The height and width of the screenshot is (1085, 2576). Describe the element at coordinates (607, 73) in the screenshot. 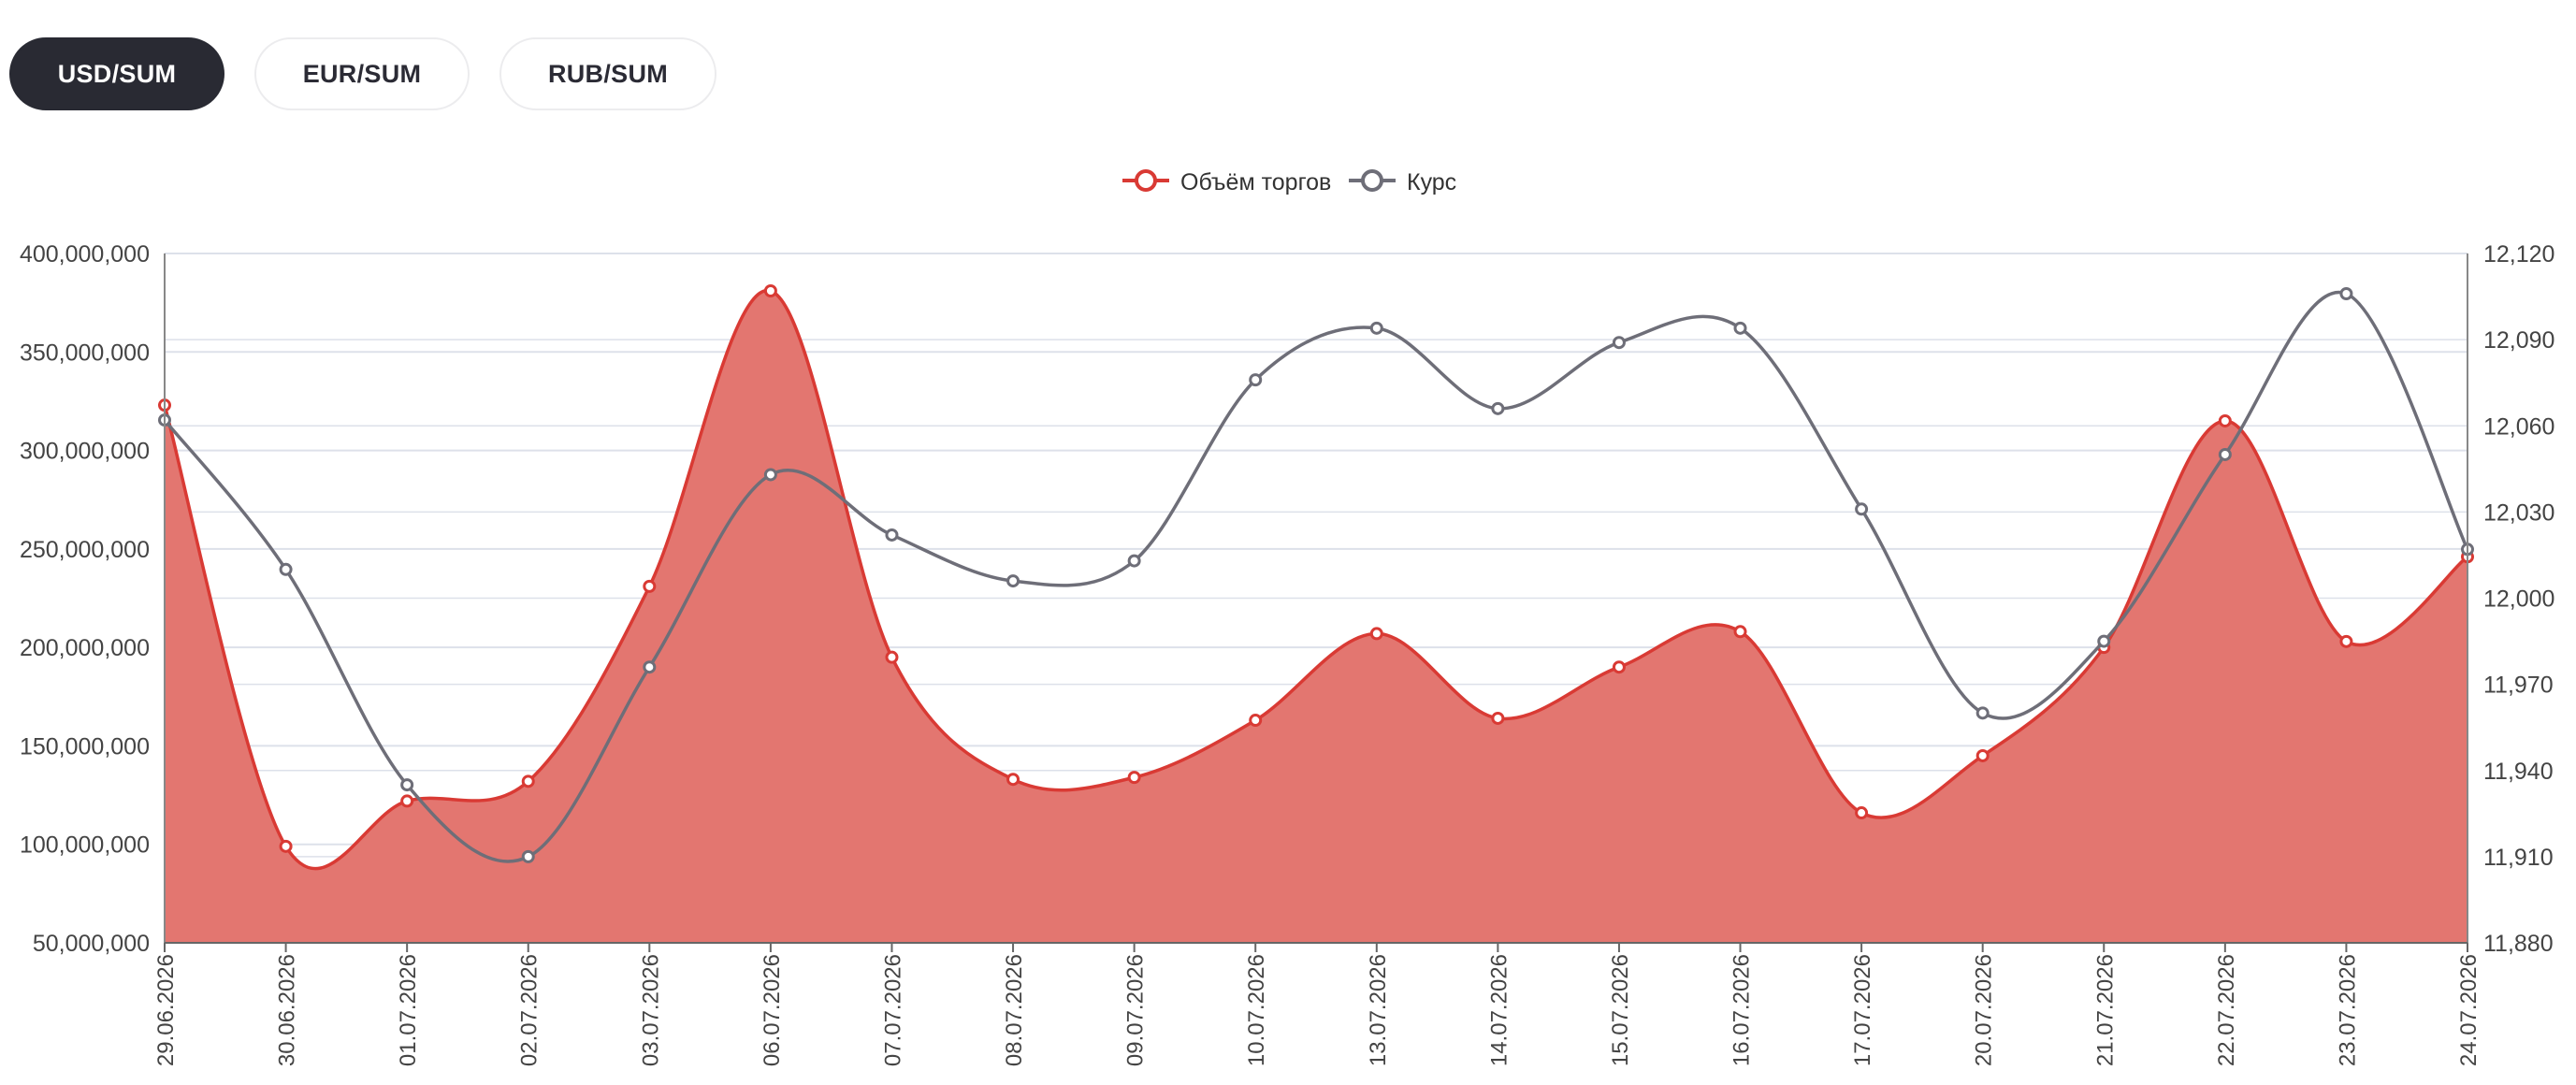

I see `tab-rub-sum: RUB/SUM` at that location.